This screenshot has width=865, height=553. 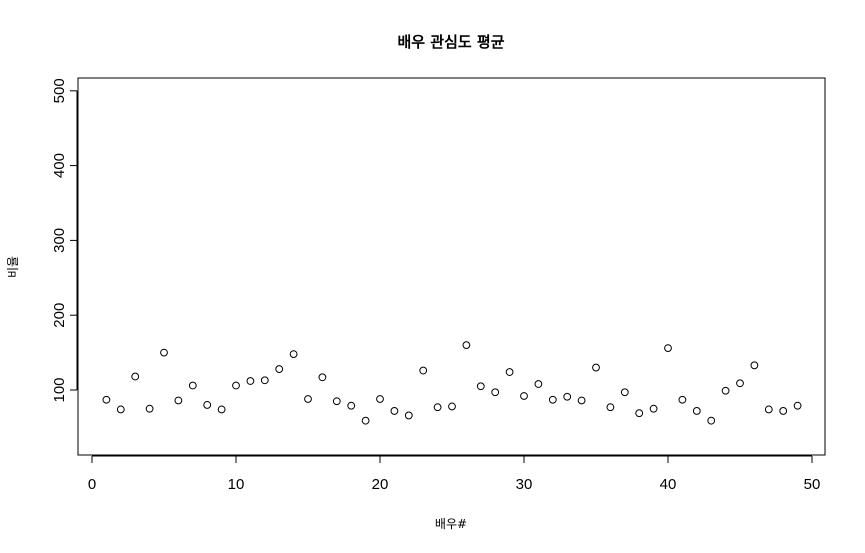 I want to click on x-tick-label: 30, so click(x=524, y=484).